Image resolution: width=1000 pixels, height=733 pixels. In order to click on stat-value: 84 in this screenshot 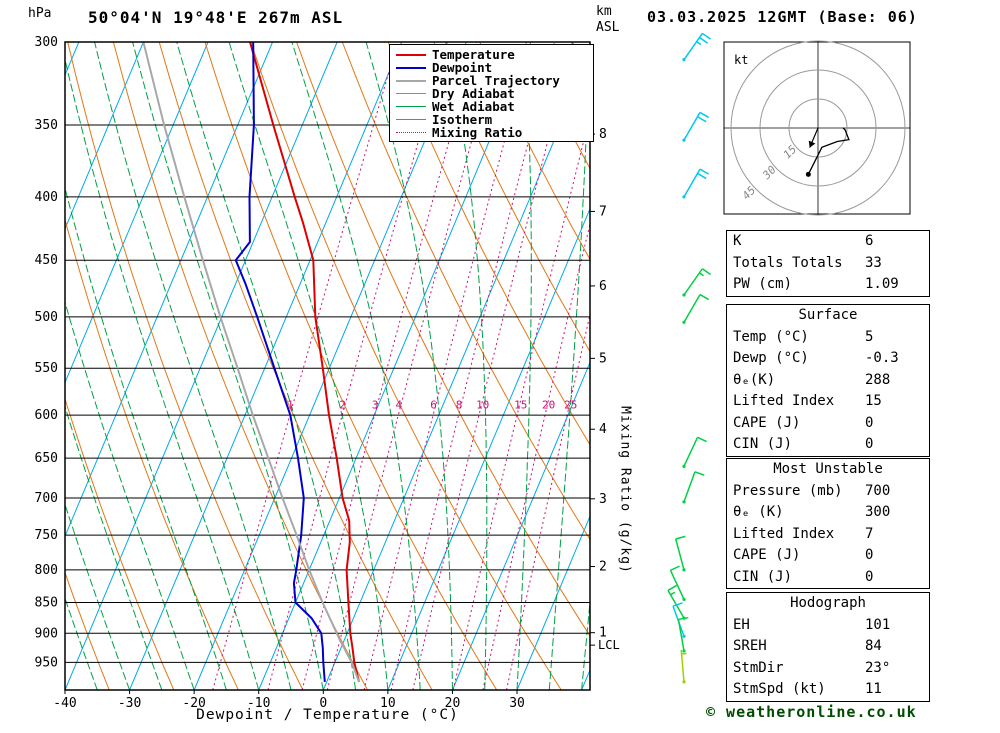, I will do `click(873, 646)`.